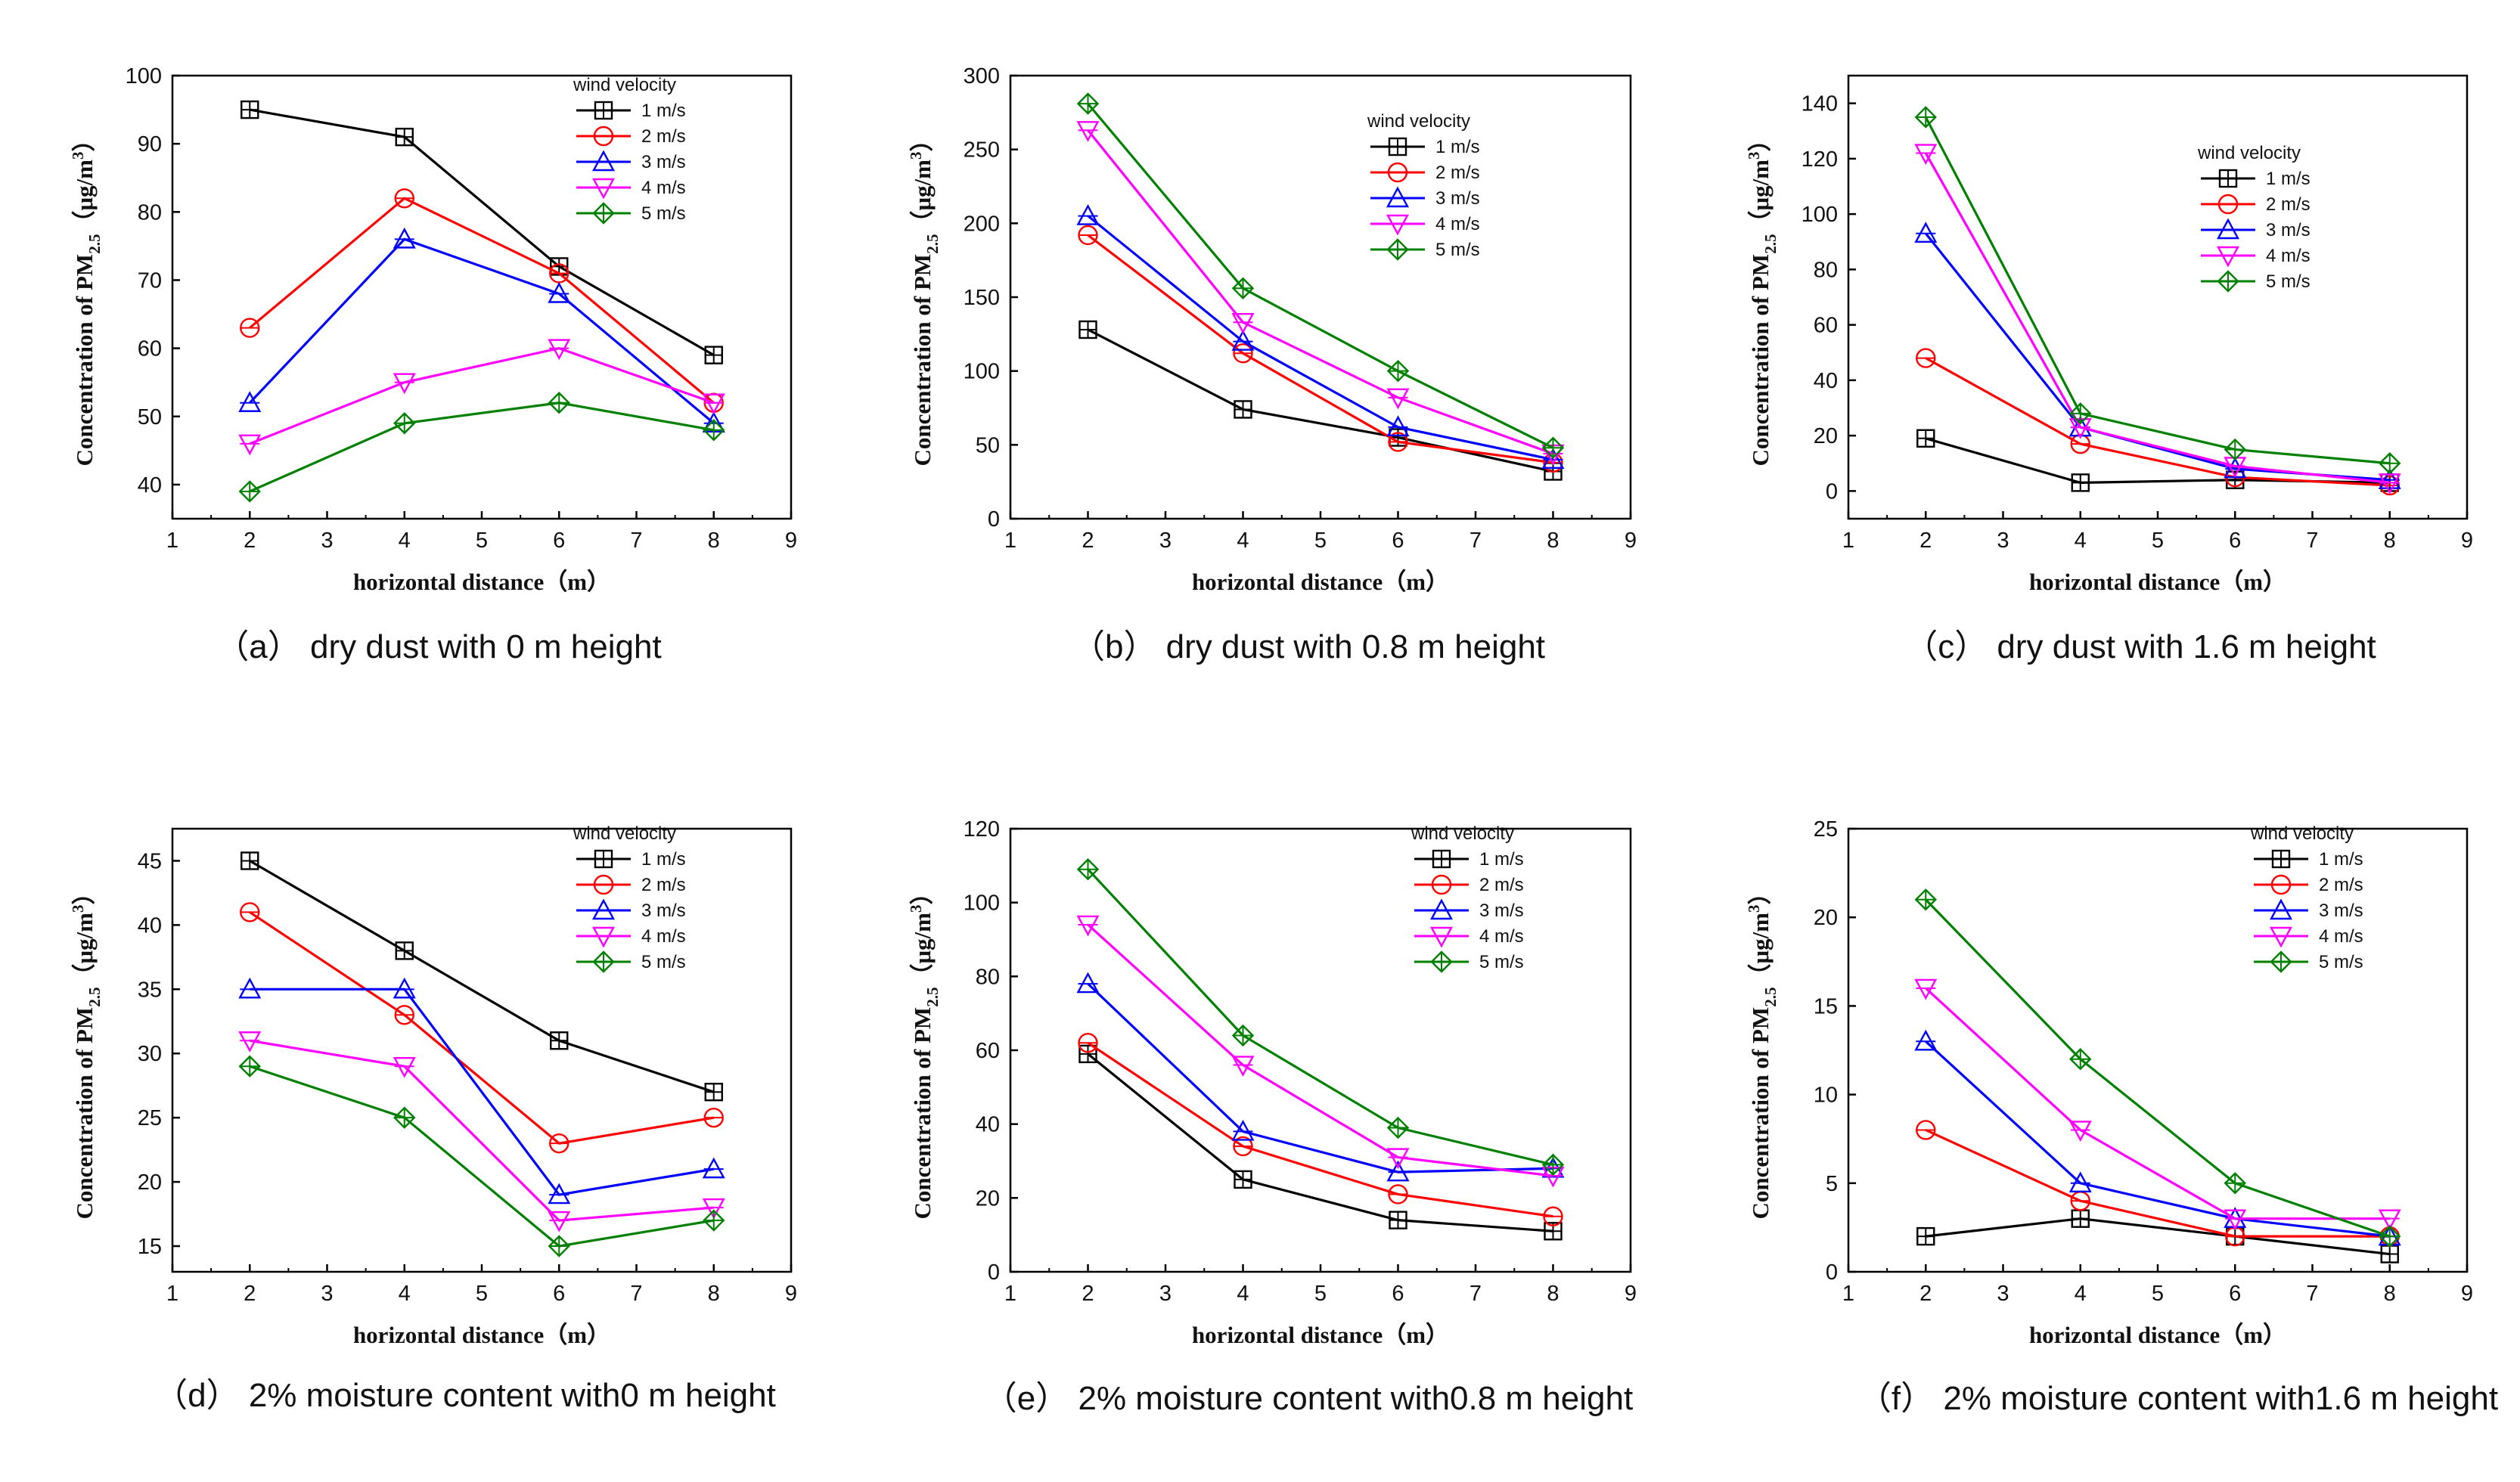  What do you see at coordinates (2308, 961) in the screenshot?
I see `legend-item: 5 m/s` at bounding box center [2308, 961].